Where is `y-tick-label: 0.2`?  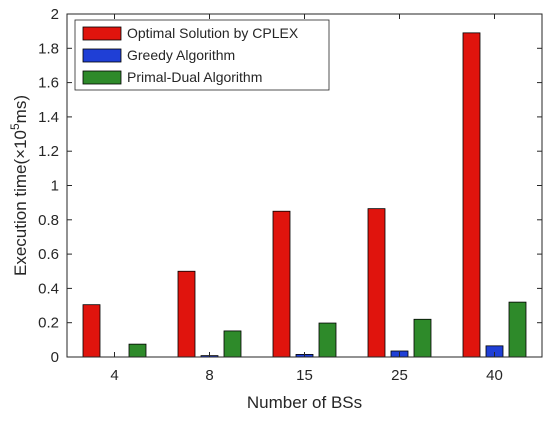 y-tick-label: 0.2 is located at coordinates (48, 323).